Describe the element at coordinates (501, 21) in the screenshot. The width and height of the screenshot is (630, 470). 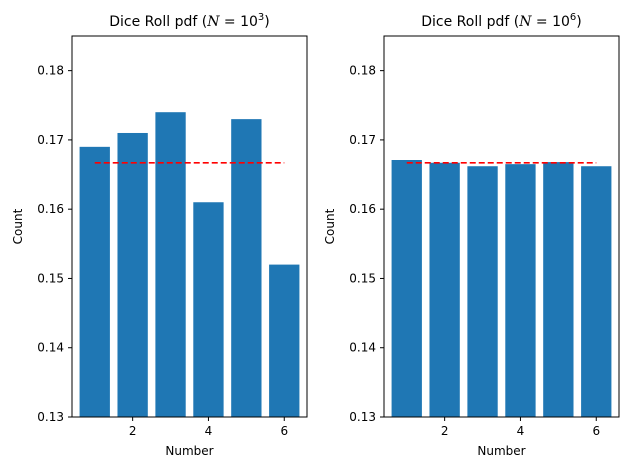
I see `chart-title: Dice Roll pdf (N = 106)` at that location.